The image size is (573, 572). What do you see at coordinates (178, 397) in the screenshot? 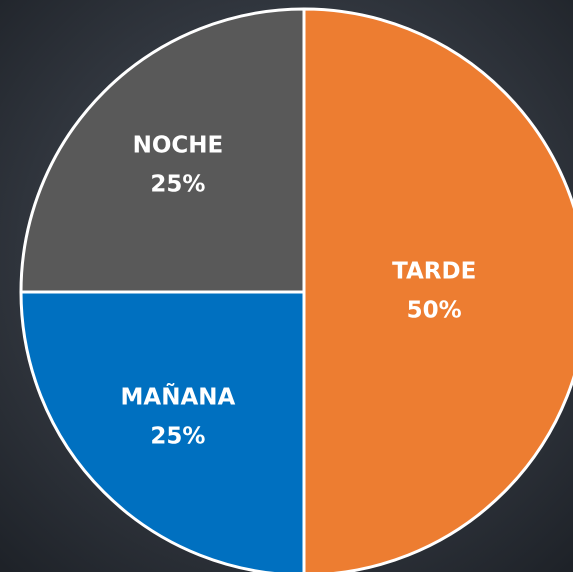
I see `slice-label: MAÑANA` at bounding box center [178, 397].